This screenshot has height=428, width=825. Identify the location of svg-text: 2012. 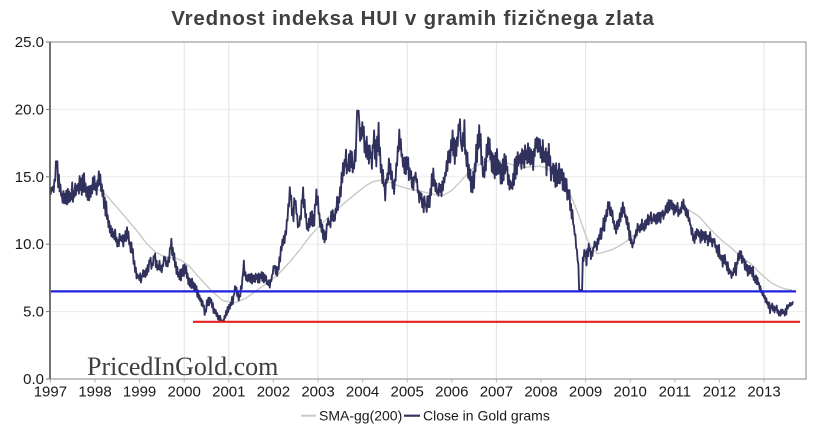
(719, 392).